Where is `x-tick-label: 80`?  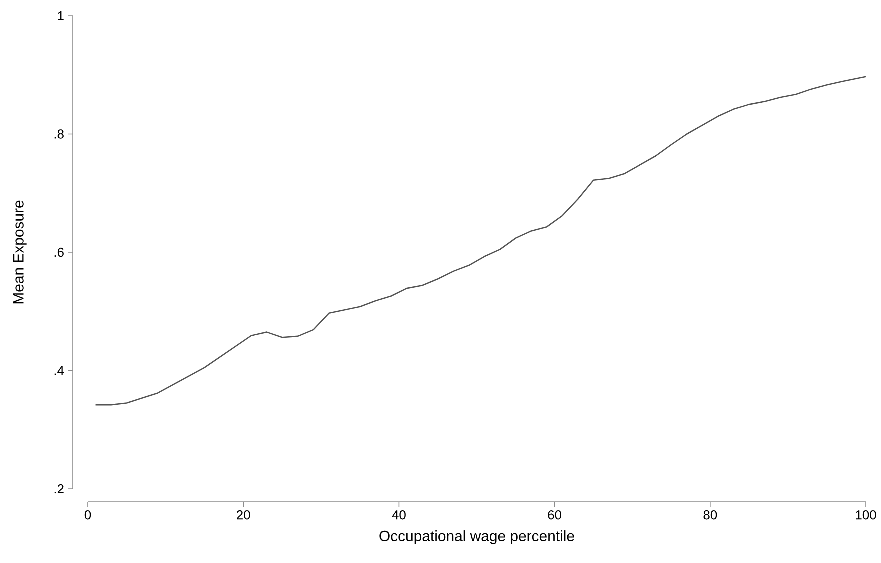 x-tick-label: 80 is located at coordinates (711, 515).